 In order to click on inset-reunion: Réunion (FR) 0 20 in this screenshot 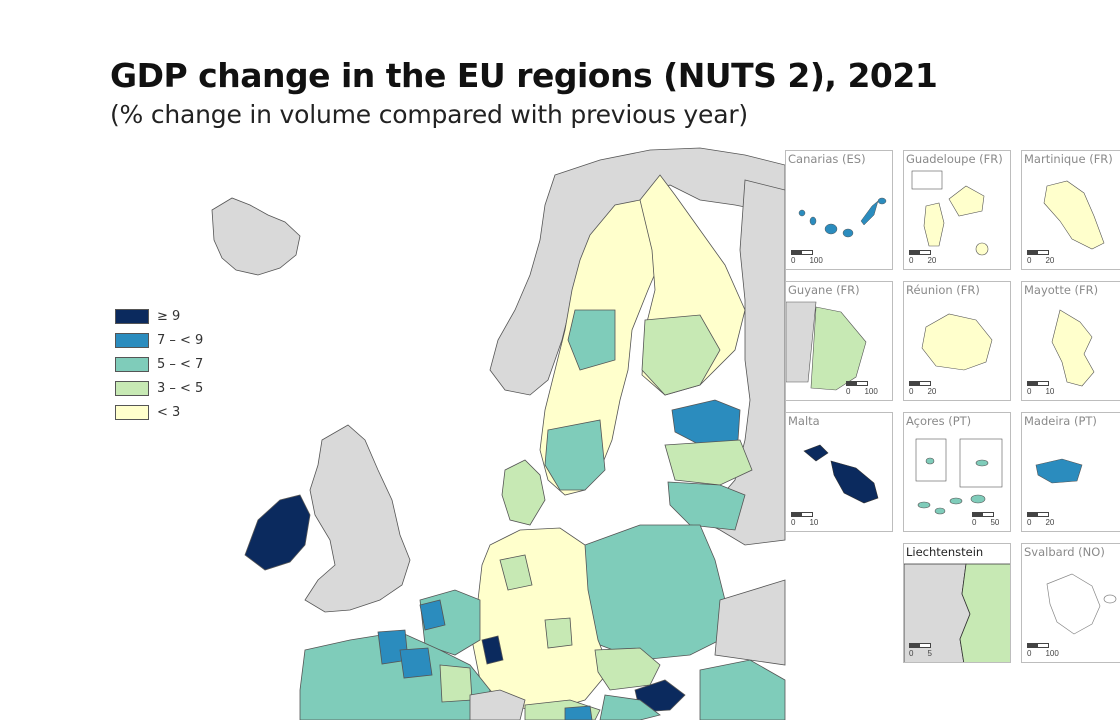, I will do `click(957, 341)`.